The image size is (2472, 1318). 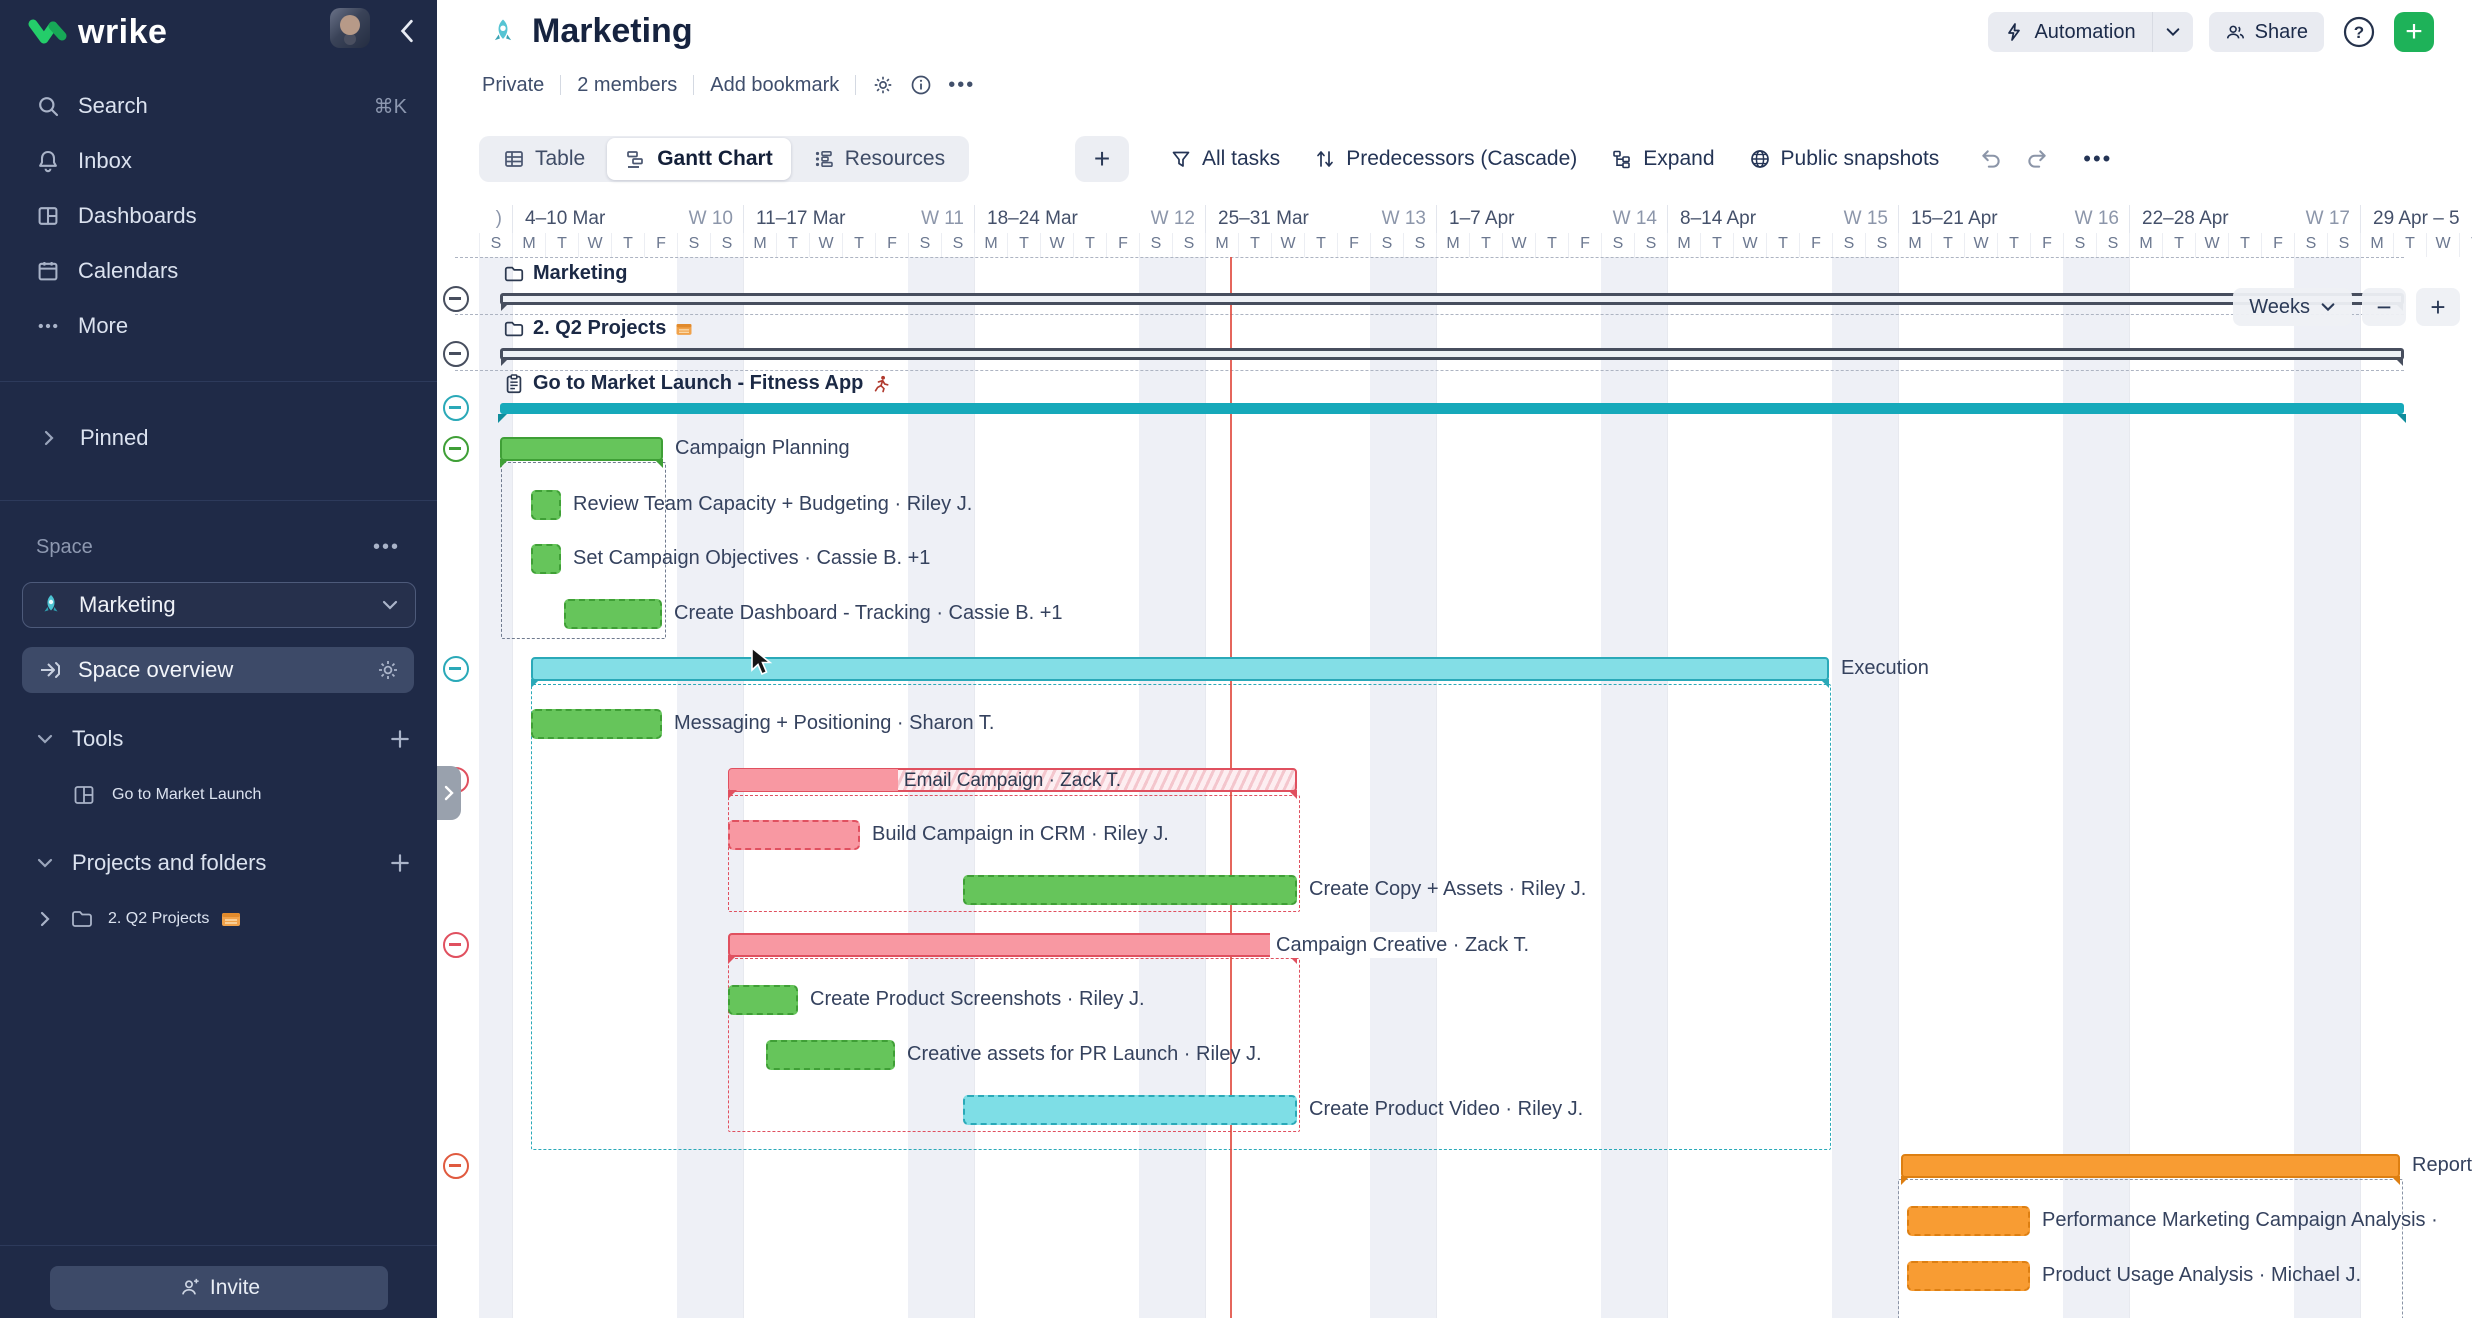 What do you see at coordinates (123, 31) in the screenshot?
I see `logo-text: wrike` at bounding box center [123, 31].